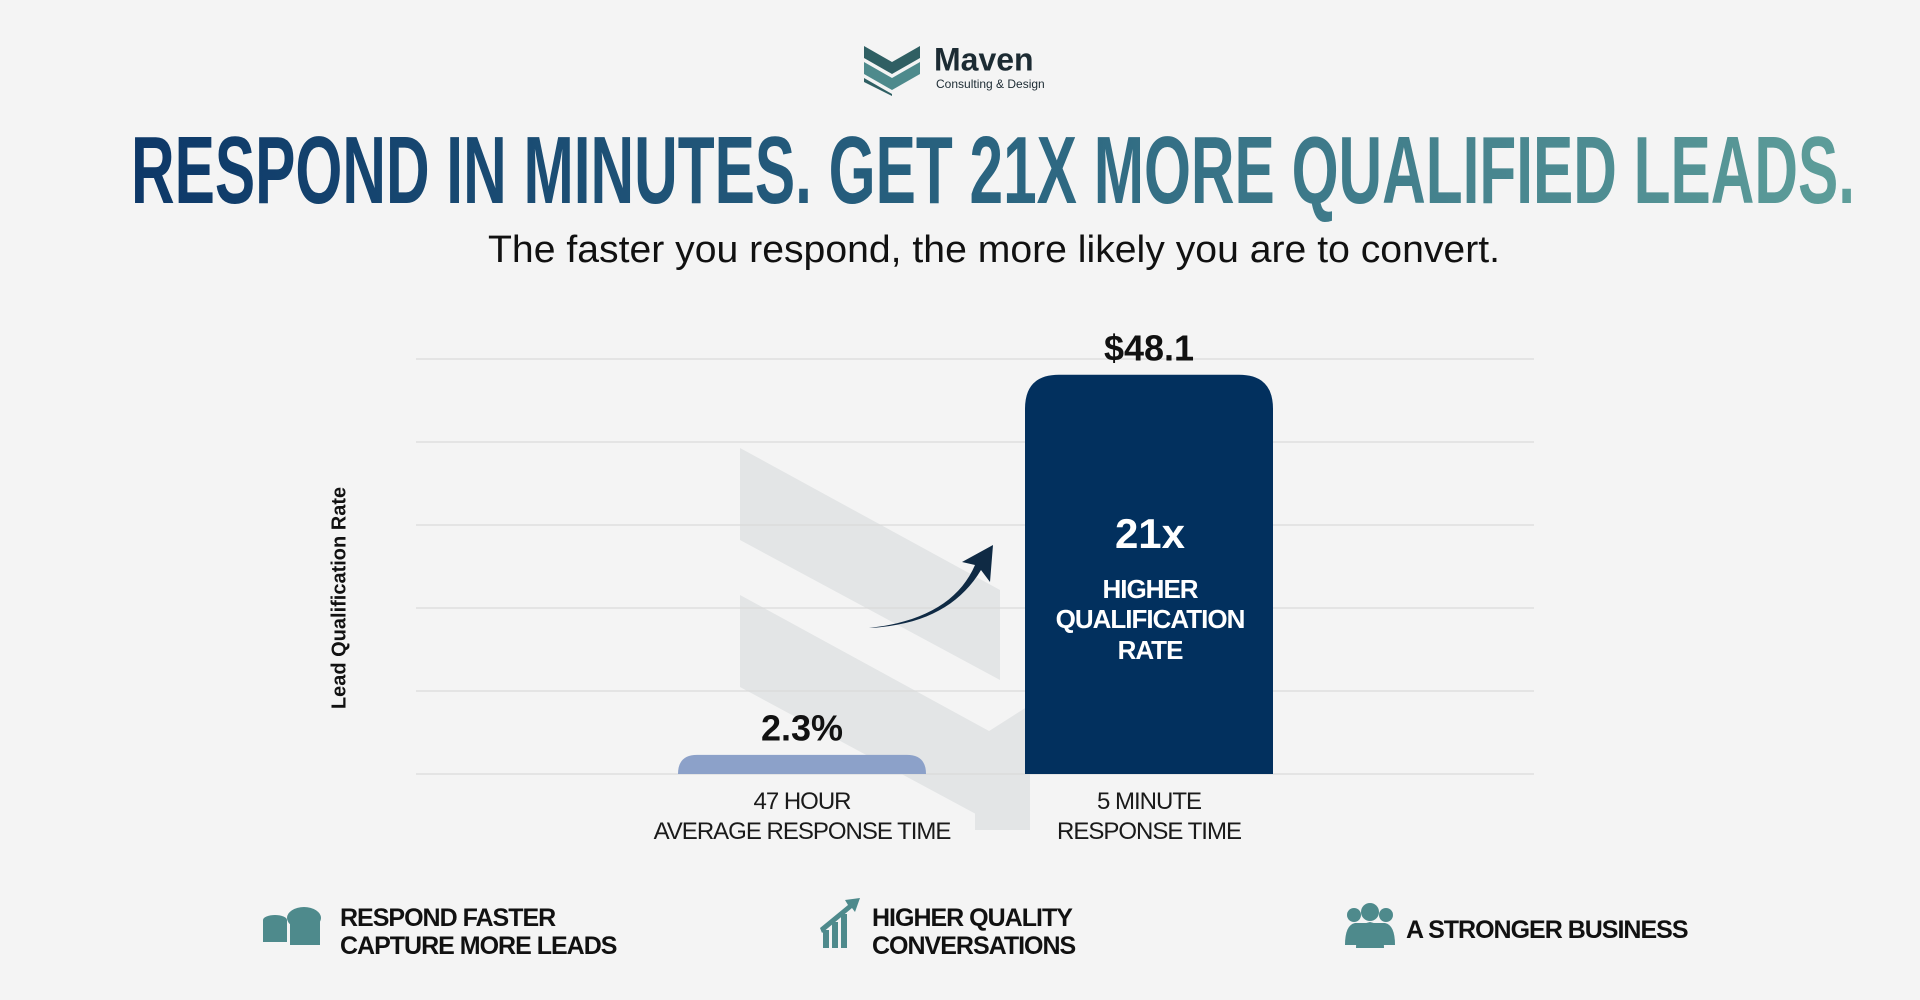  What do you see at coordinates (1149, 347) in the screenshot?
I see `value-label: $48.1` at bounding box center [1149, 347].